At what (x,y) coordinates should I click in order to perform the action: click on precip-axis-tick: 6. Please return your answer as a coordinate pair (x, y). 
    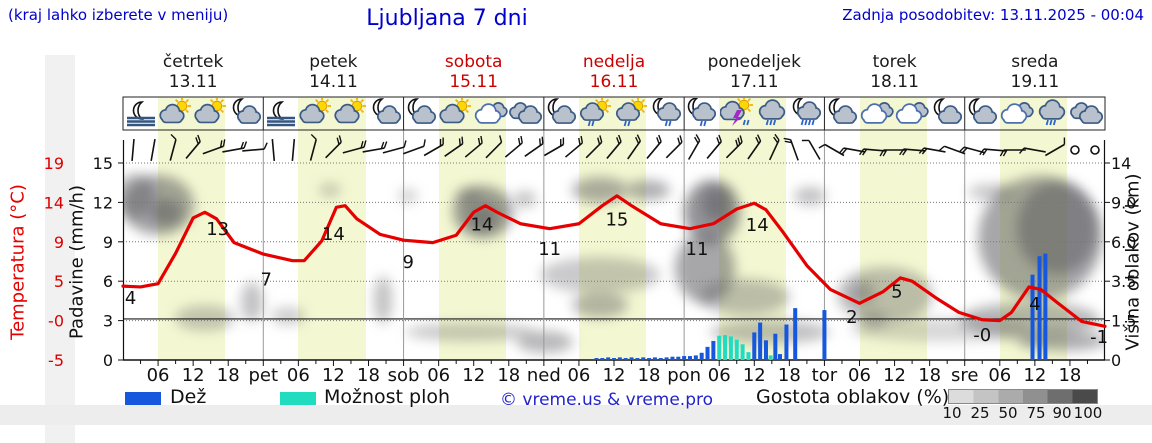
    Looking at the image, I should click on (108, 281).